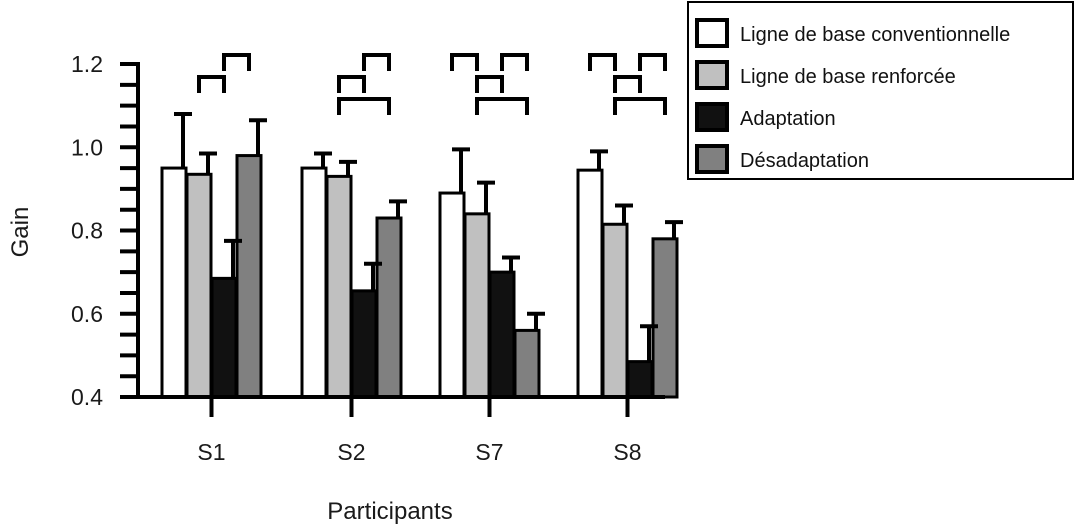  Describe the element at coordinates (351, 452) in the screenshot. I see `x-tick-label-s2: S2` at that location.